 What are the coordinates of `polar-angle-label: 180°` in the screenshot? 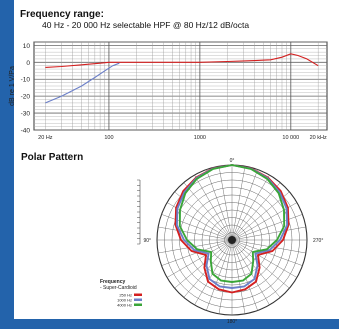 It's located at (232, 322).